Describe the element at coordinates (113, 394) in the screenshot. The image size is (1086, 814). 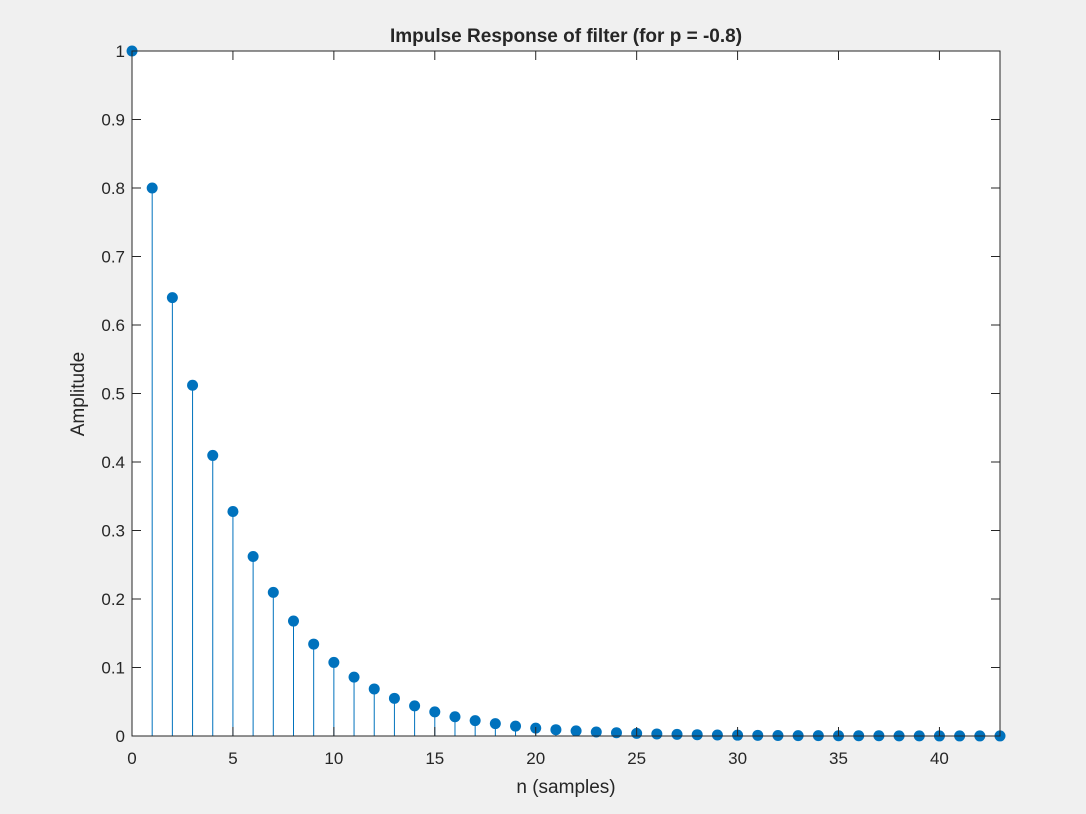
I see `y-tick-label: 0.5` at that location.